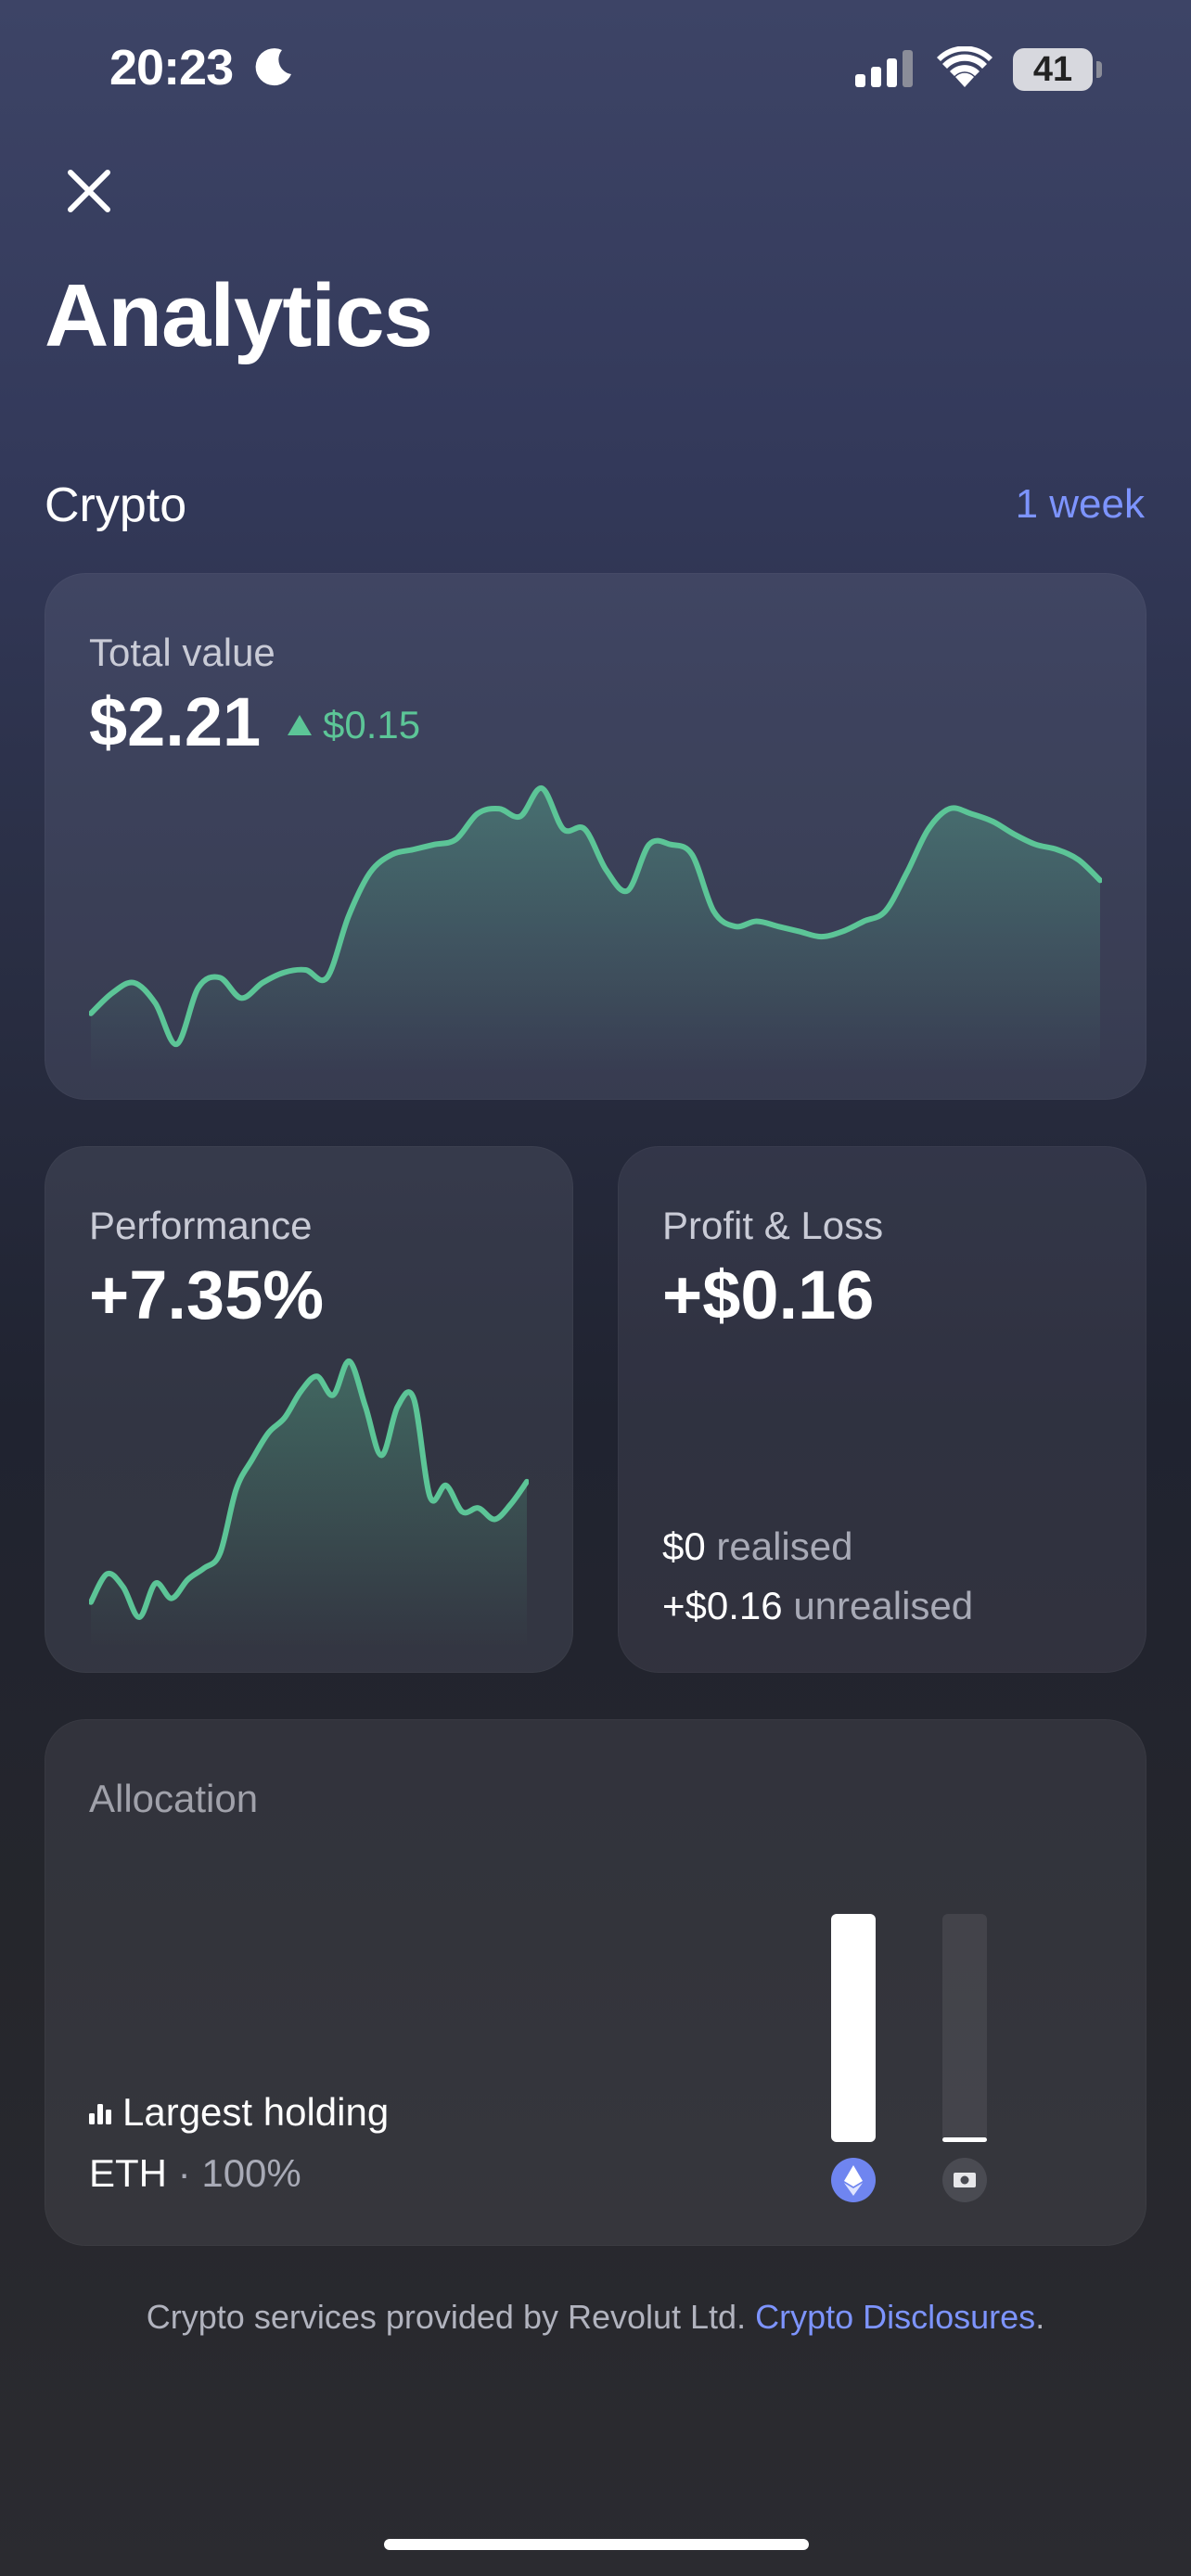 The image size is (1191, 2576). What do you see at coordinates (300, 725) in the screenshot?
I see `up-arrow-icon` at bounding box center [300, 725].